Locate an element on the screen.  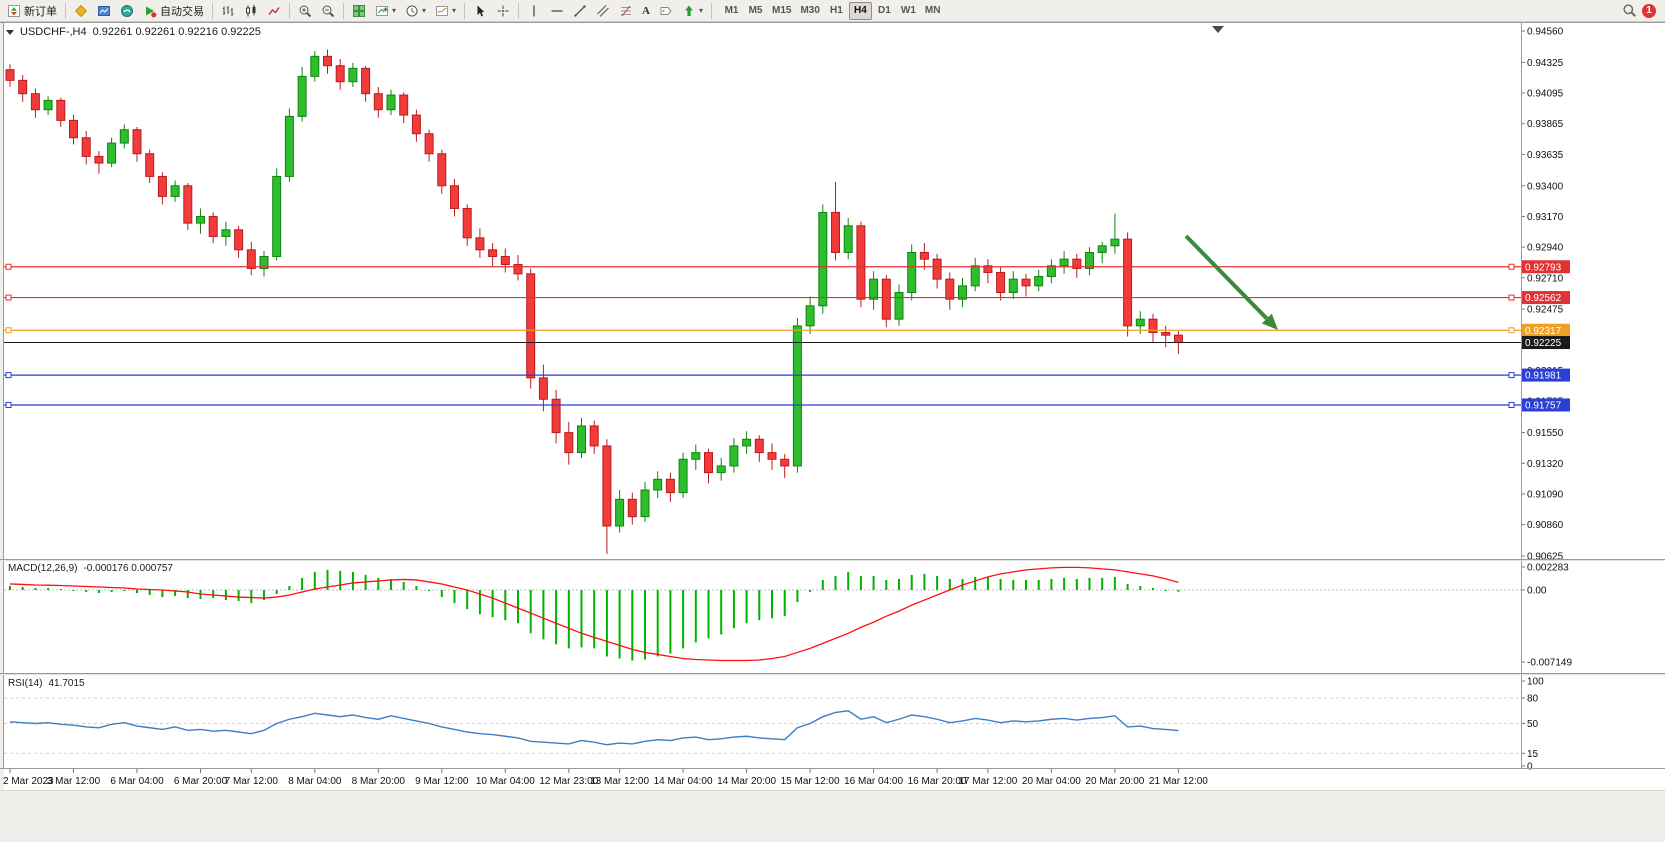
candlestick-chart-button is located at coordinates (251, 11).